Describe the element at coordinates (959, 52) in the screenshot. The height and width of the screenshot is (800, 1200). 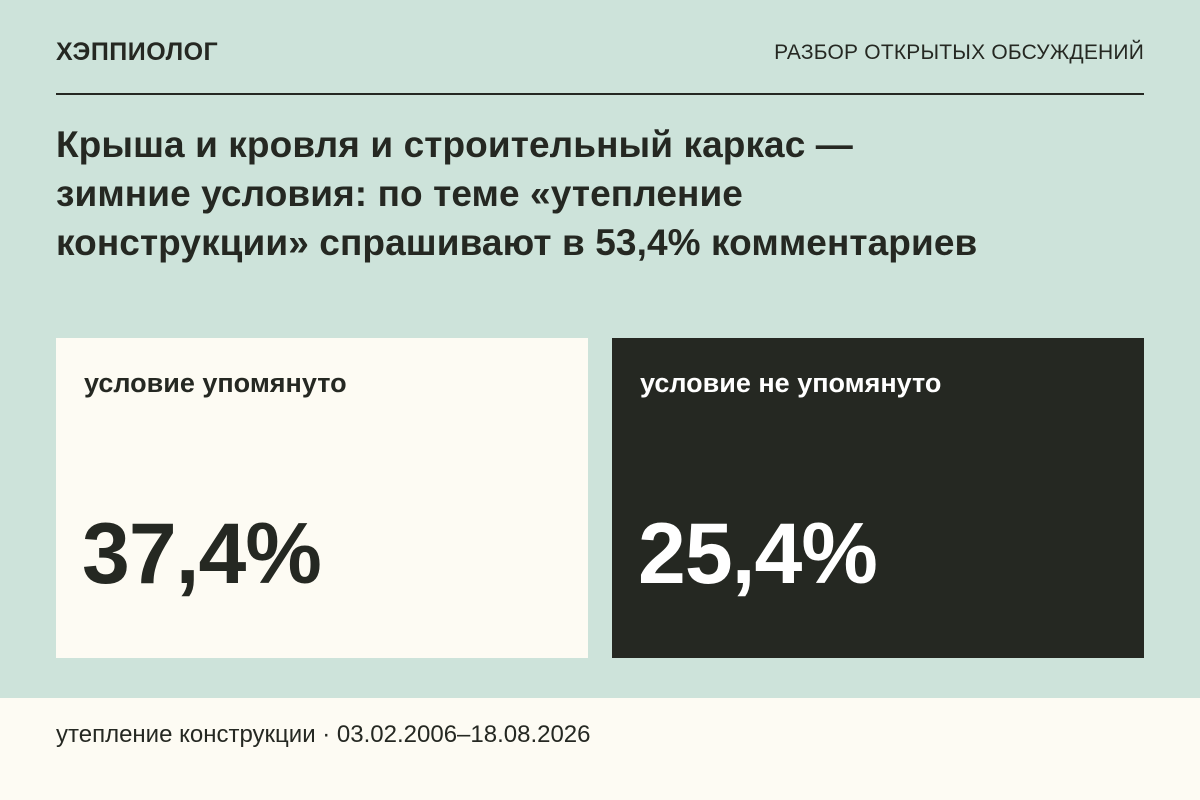
I see `section-label: РАЗБОР ОТКРЫТЫХ ОБСУЖДЕНИЙ` at that location.